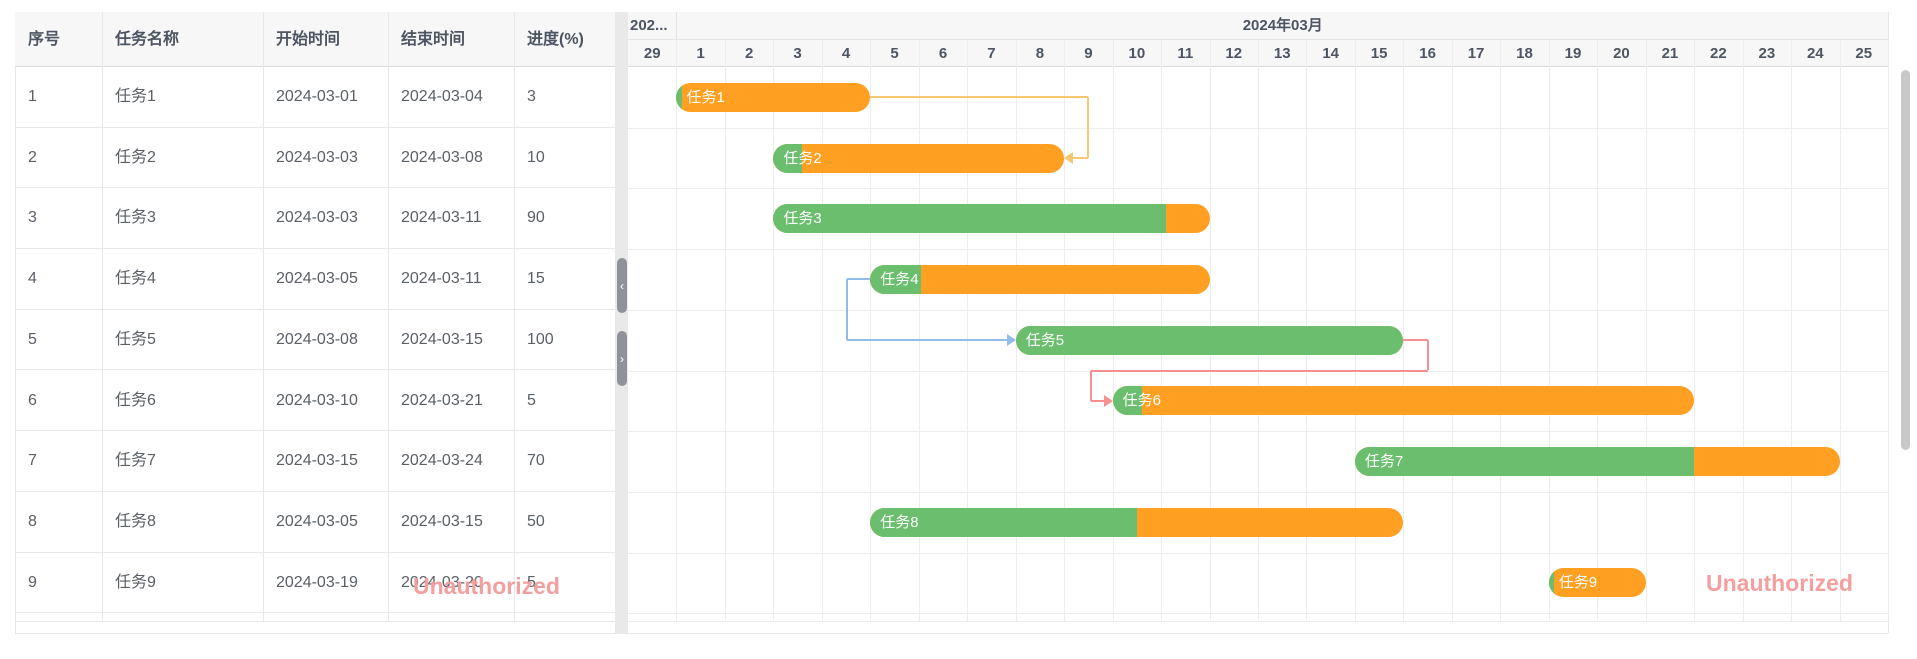  I want to click on chevron-left-icon: ‹, so click(622, 285).